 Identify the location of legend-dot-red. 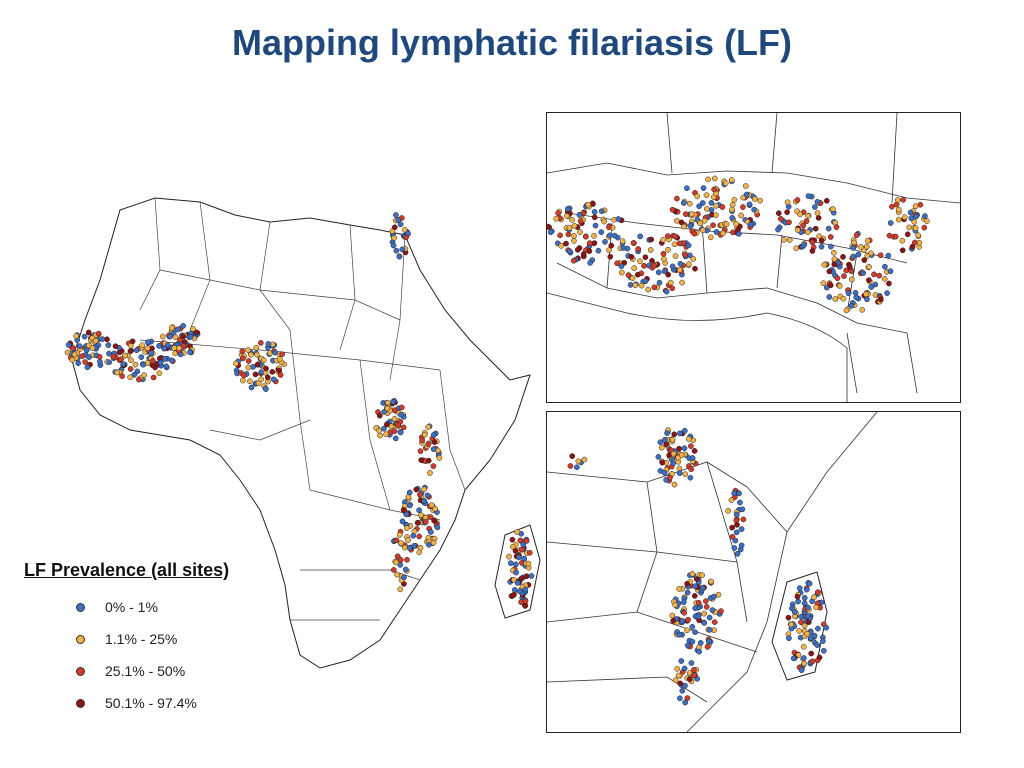
(80, 671).